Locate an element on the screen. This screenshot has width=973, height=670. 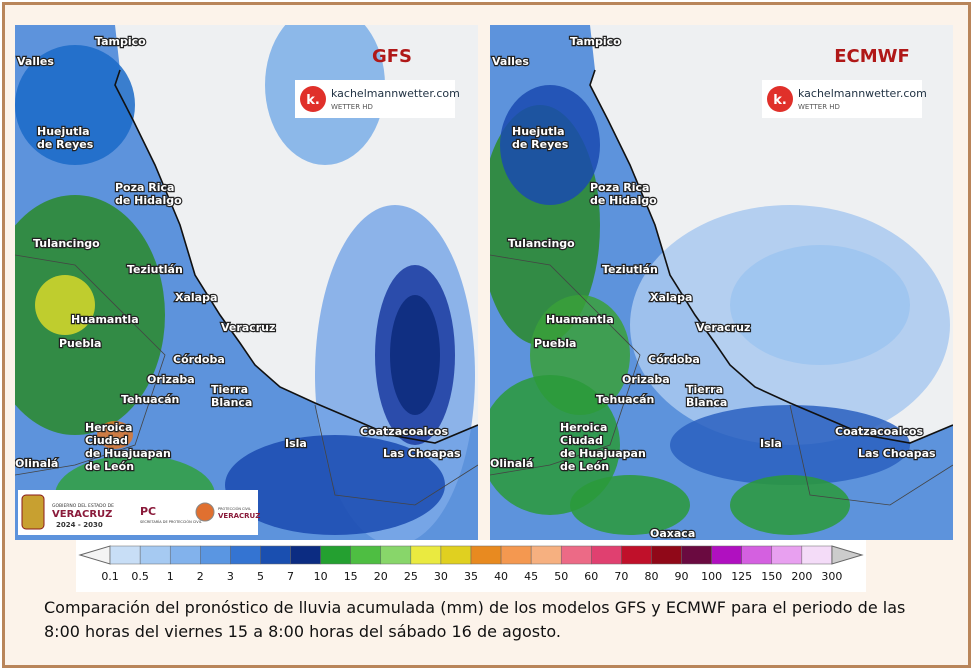
watermark: kachelmannwetter.com is located at coordinates (862, 93).